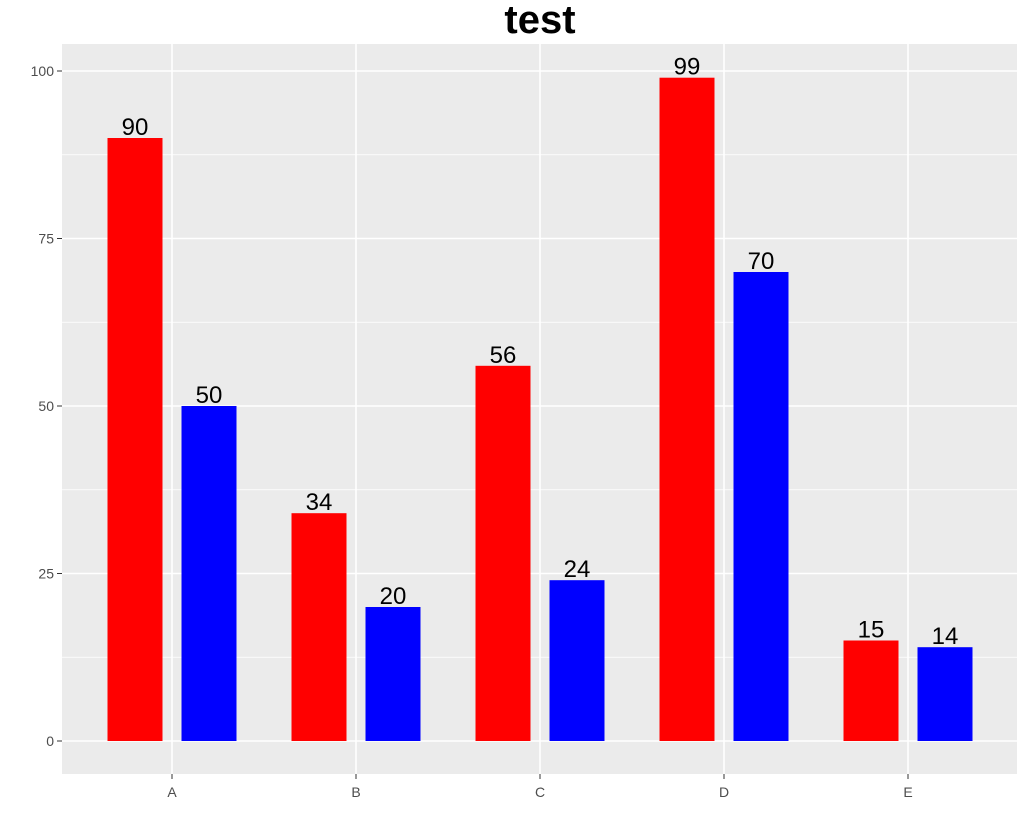  I want to click on bar-value-label: 56, so click(503, 355).